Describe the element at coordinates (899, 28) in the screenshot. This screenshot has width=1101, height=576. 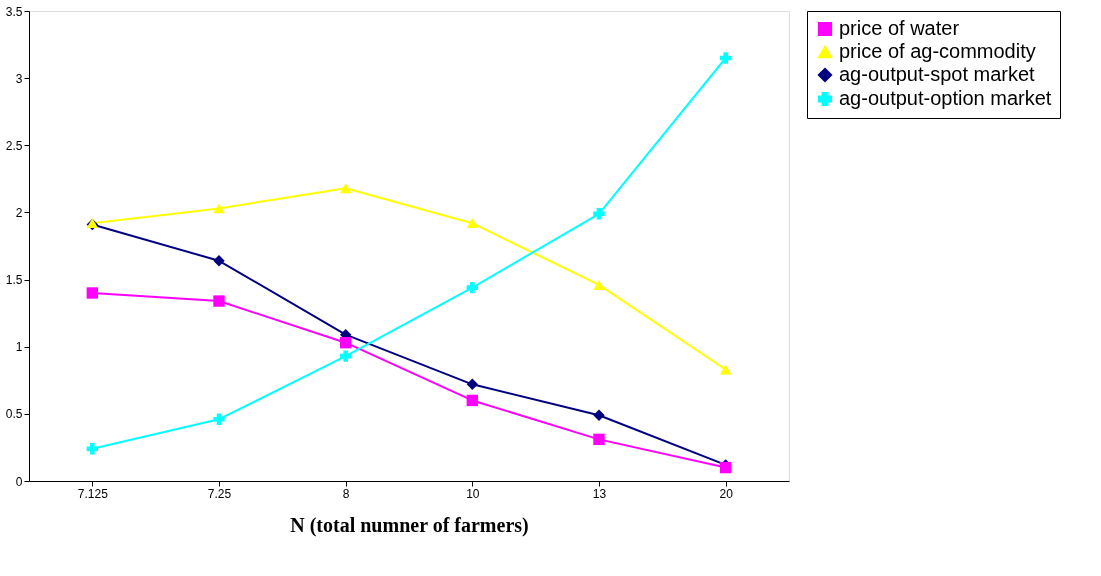
I see `legend-label: price of water` at that location.